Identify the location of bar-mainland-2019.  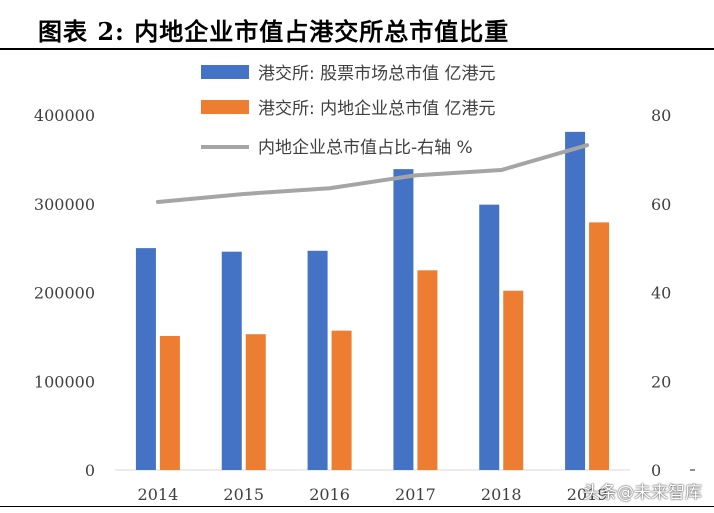
(599, 346).